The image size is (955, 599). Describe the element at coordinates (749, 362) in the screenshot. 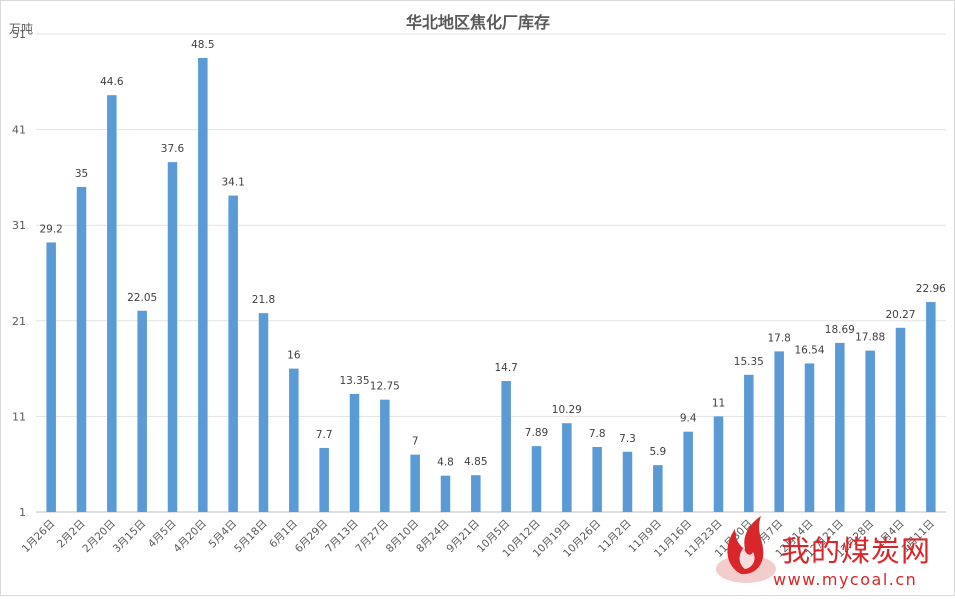

I see `data-label: 15.35` at that location.